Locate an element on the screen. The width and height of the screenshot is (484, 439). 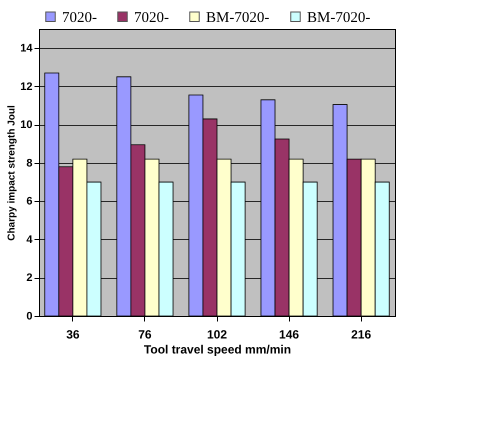
x-axis-title: Tool travel speed mm/min is located at coordinates (218, 349).